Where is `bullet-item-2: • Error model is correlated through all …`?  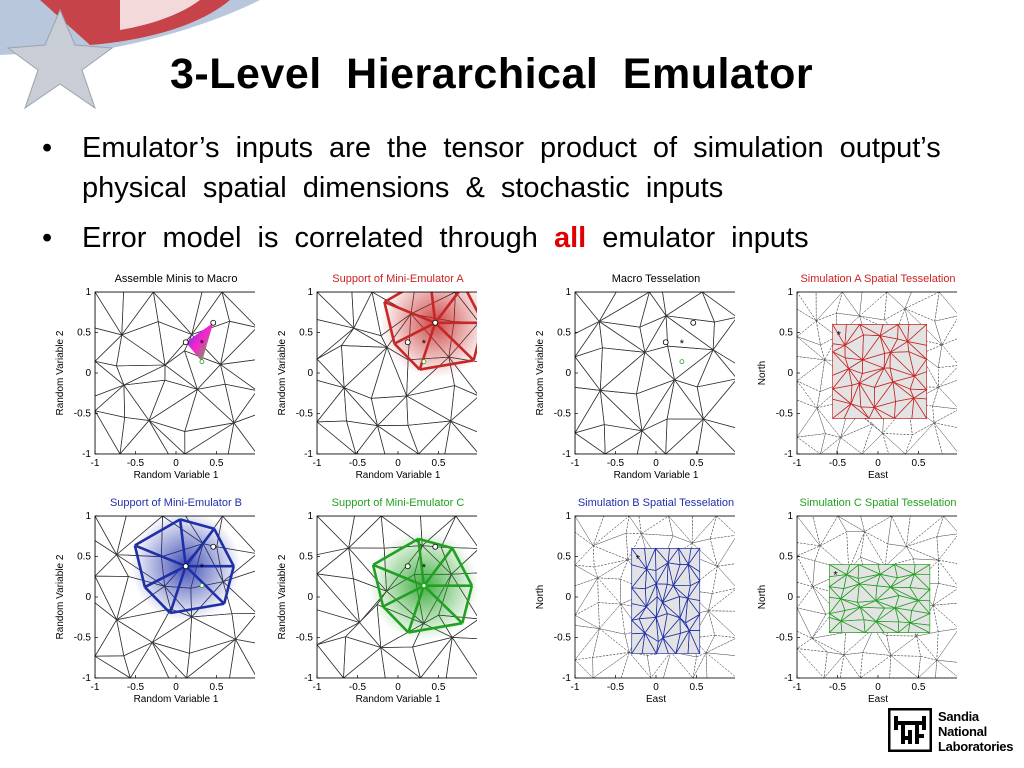
bullet-item-2: • Error model is correlated through all … is located at coordinates (520, 238).